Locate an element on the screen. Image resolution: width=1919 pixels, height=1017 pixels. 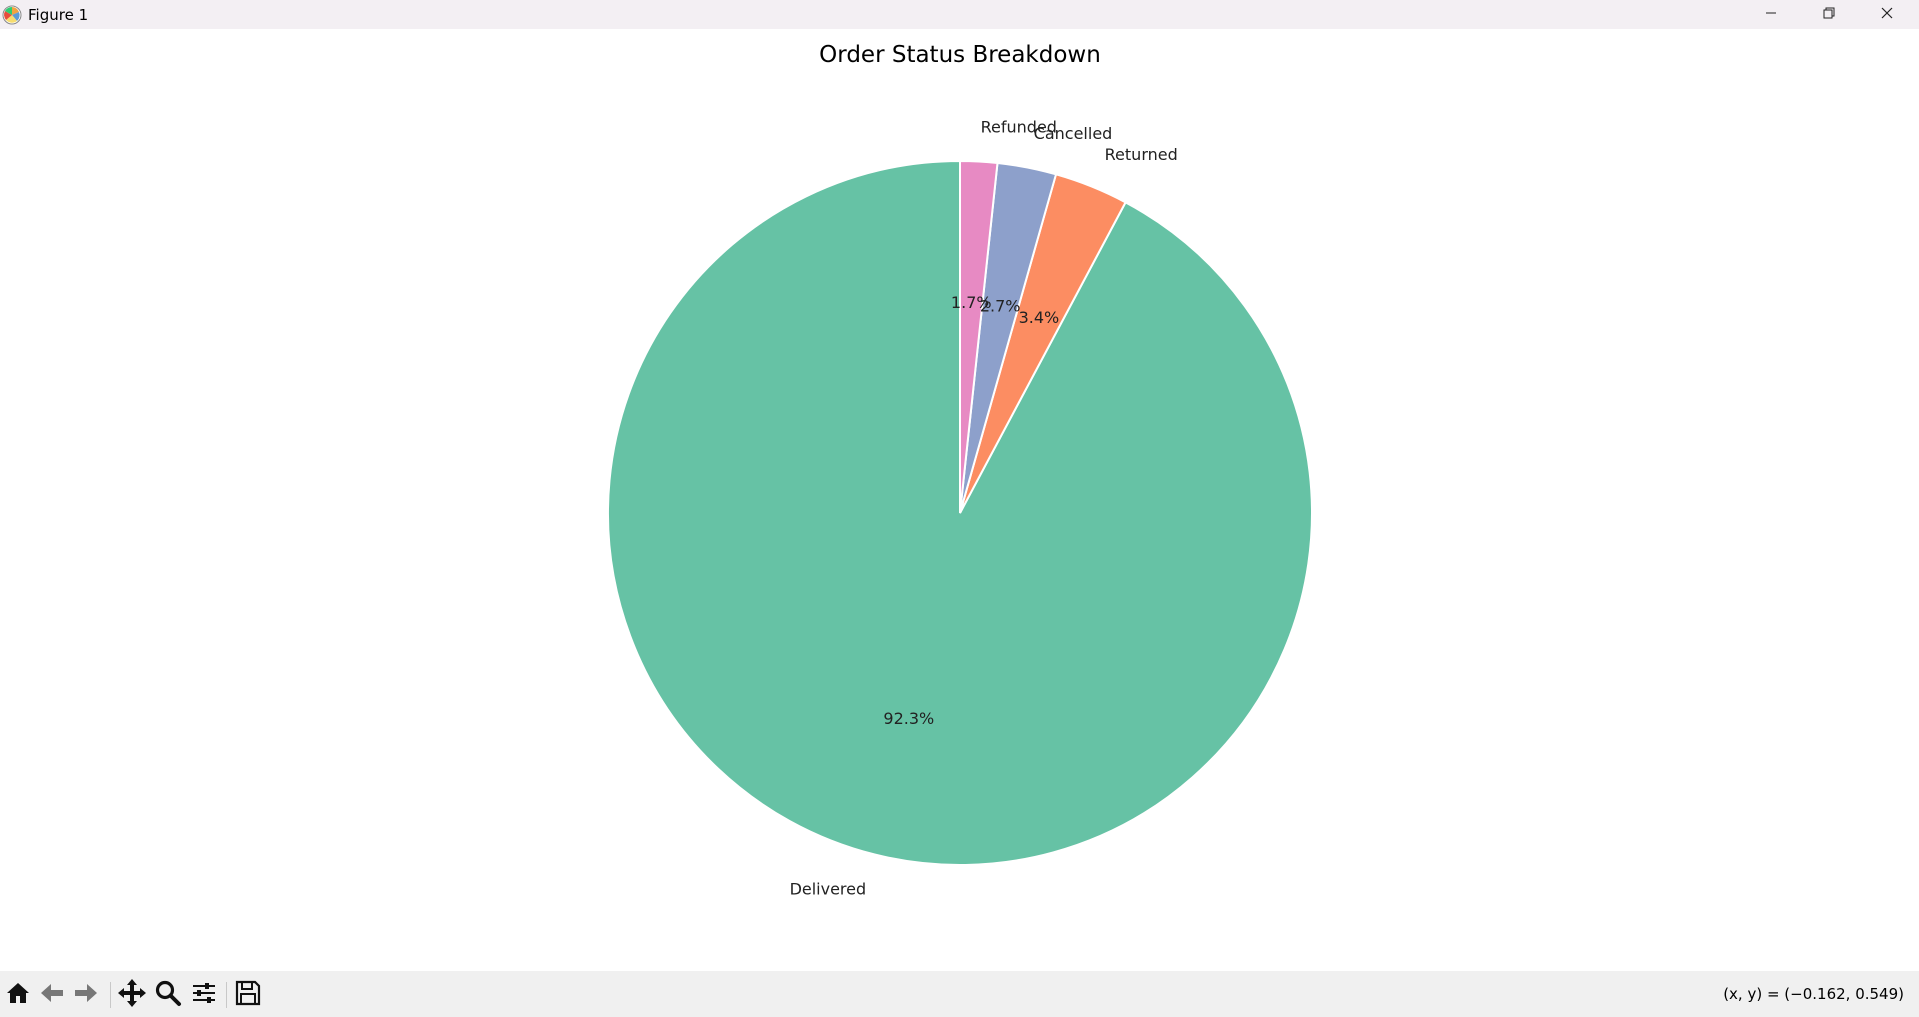
zoom-button is located at coordinates (168, 995).